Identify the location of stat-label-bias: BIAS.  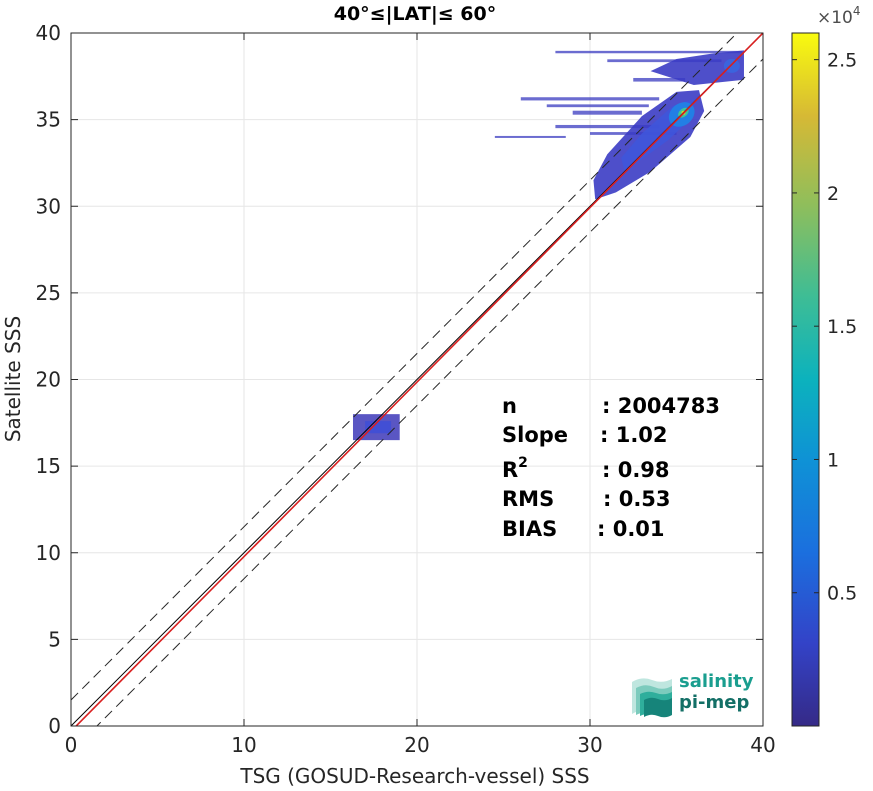
(529, 529).